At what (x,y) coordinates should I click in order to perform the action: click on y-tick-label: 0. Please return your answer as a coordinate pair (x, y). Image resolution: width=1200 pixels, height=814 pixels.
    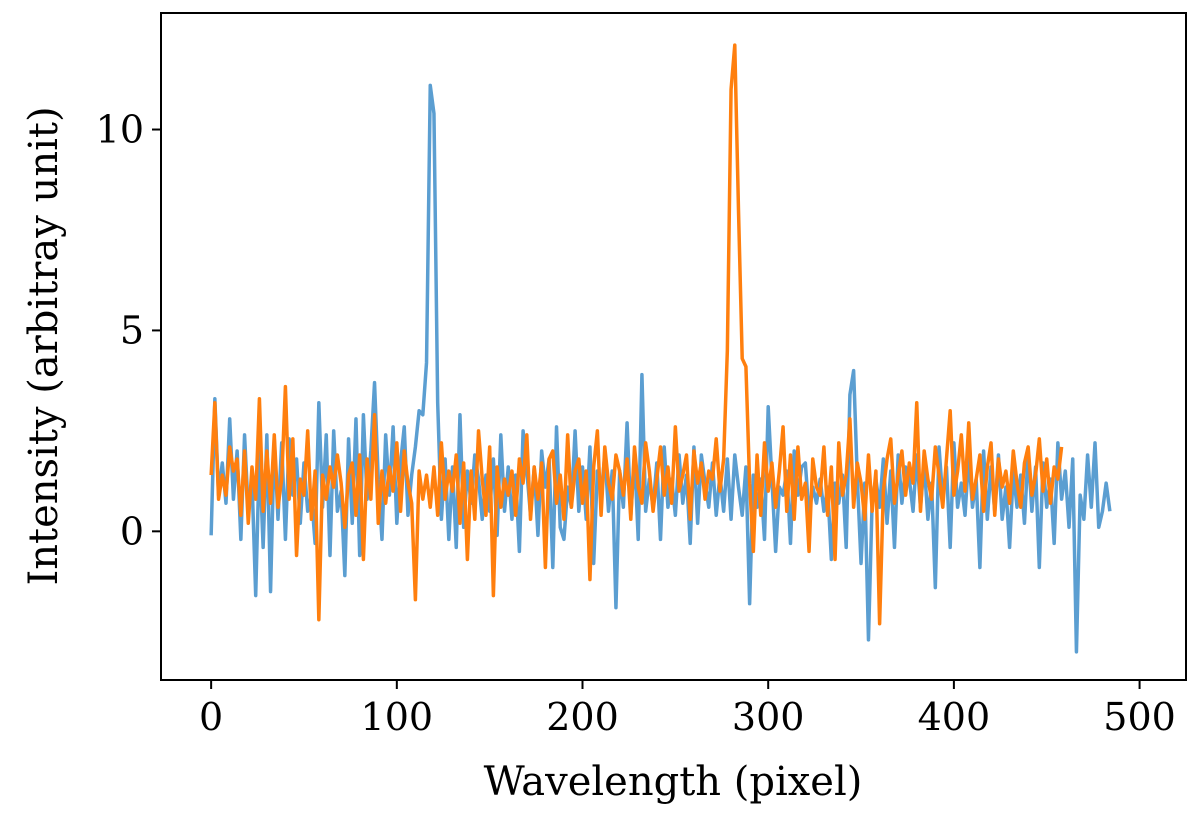
    Looking at the image, I should click on (132, 531).